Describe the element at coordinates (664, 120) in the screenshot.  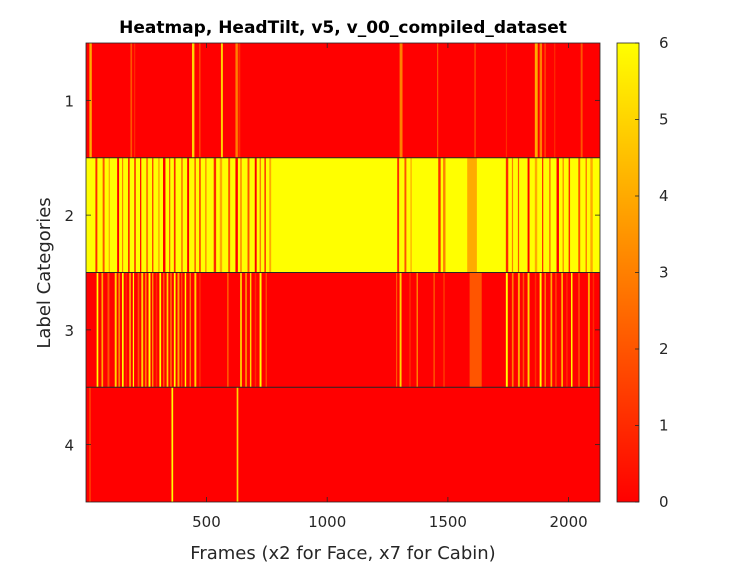
I see `colorbar-tick-label: 5` at that location.